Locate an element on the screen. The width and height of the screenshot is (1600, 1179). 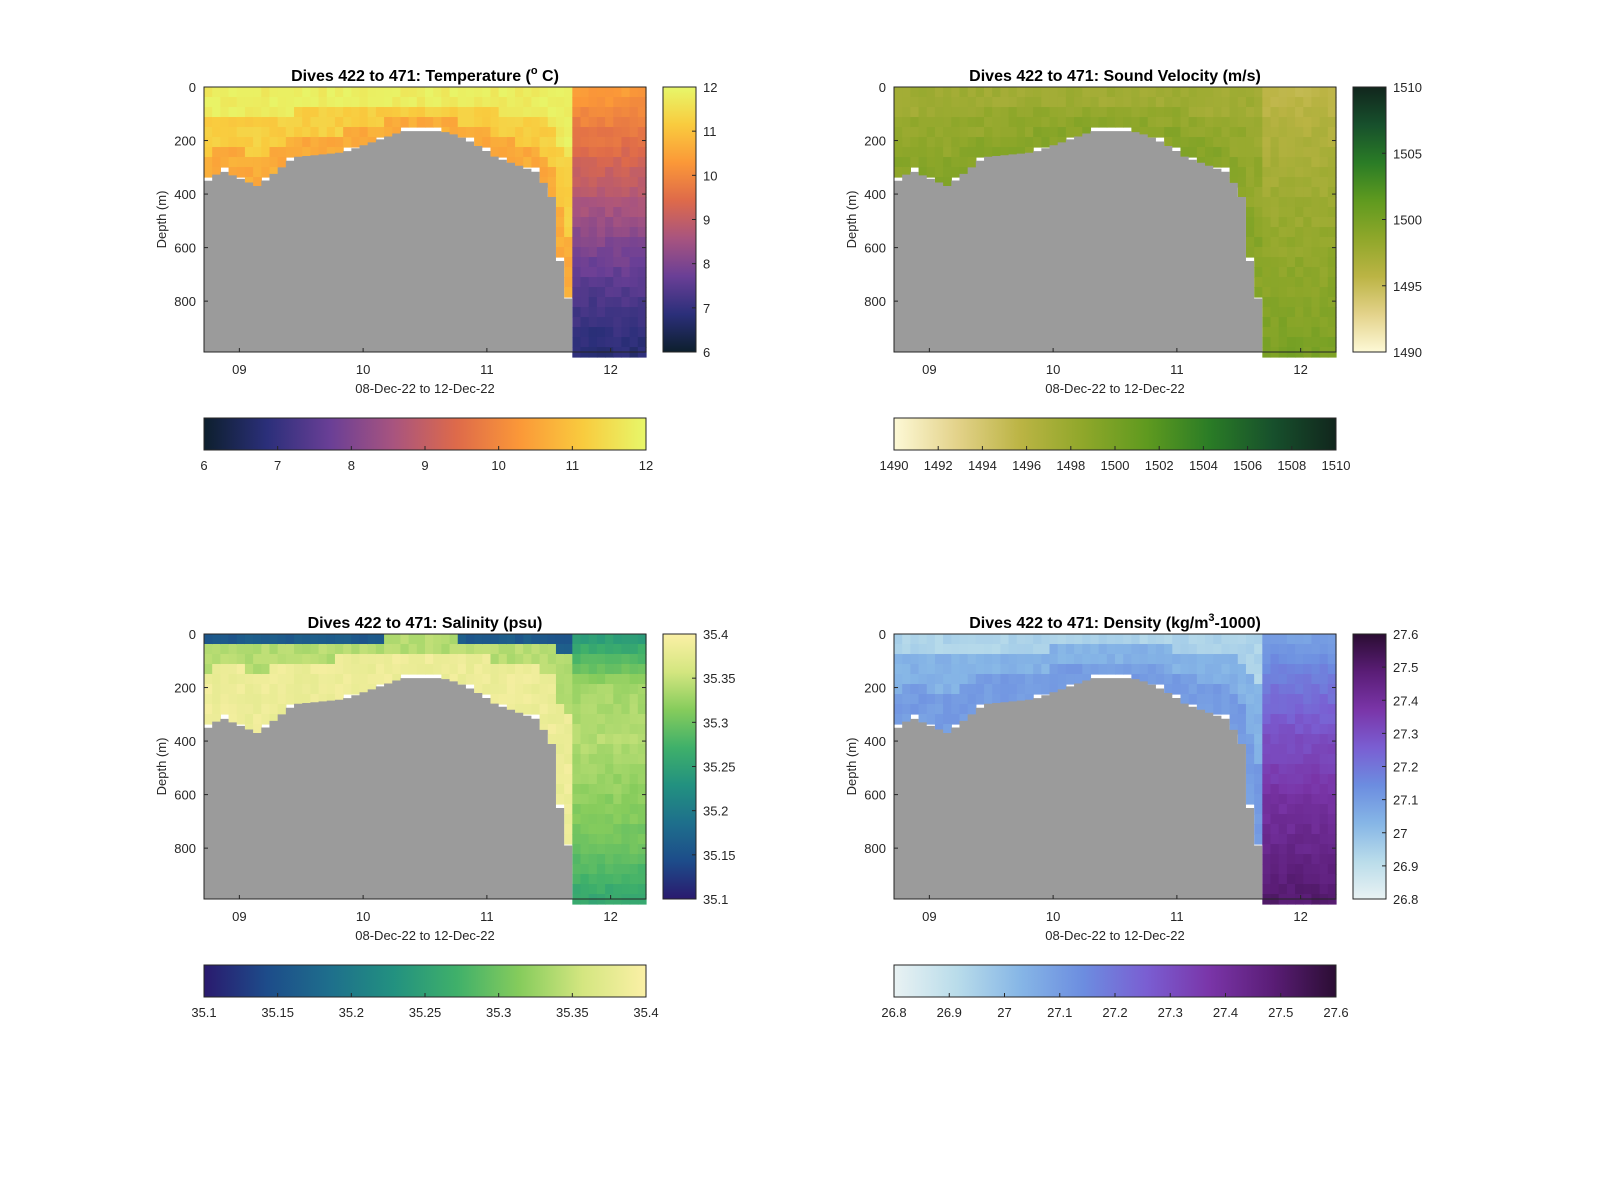
colorbar-bottom-tick-label: 7 is located at coordinates (277, 465).